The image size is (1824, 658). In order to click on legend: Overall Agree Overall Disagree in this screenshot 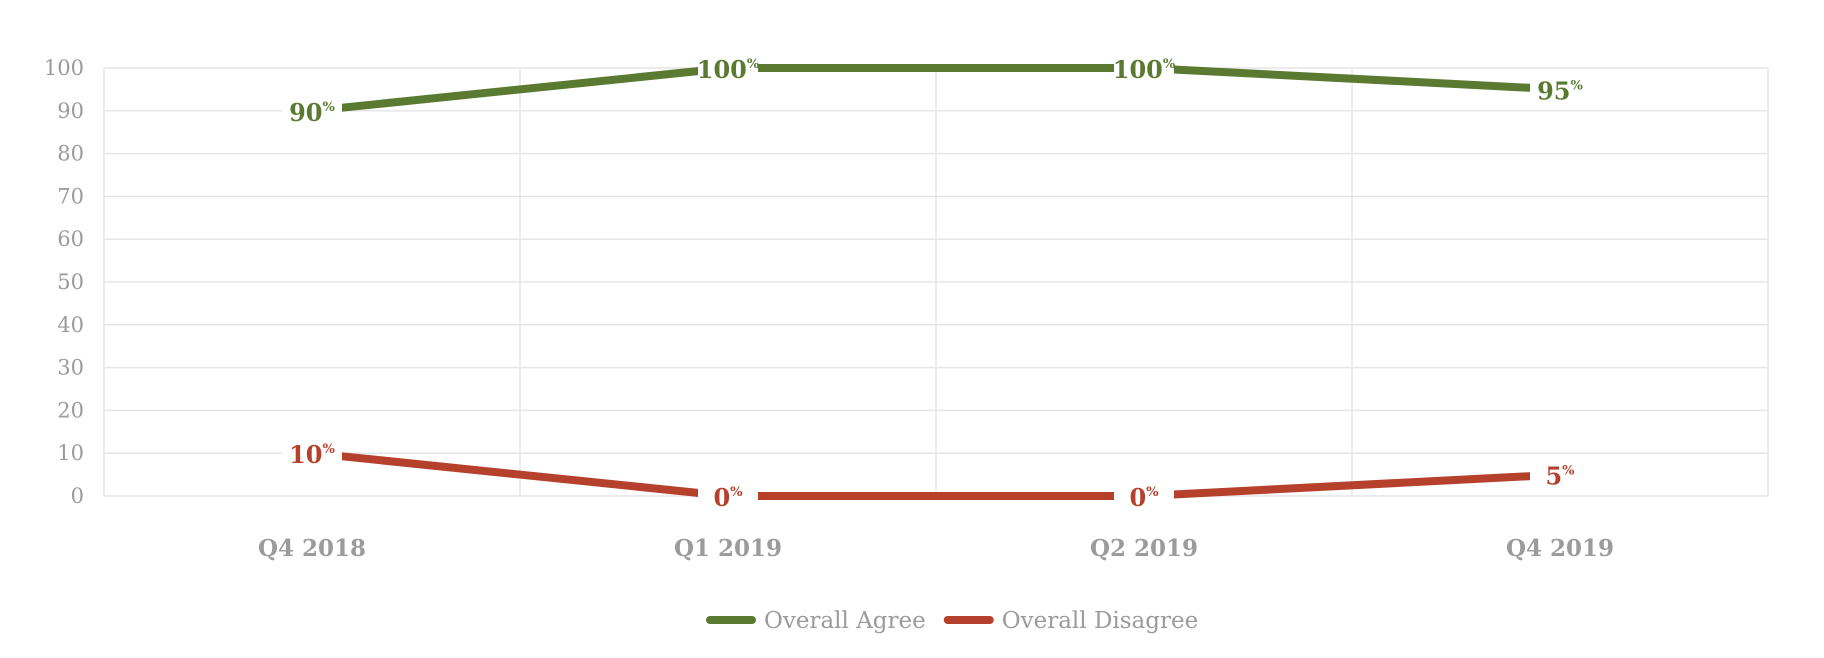, I will do `click(952, 621)`.